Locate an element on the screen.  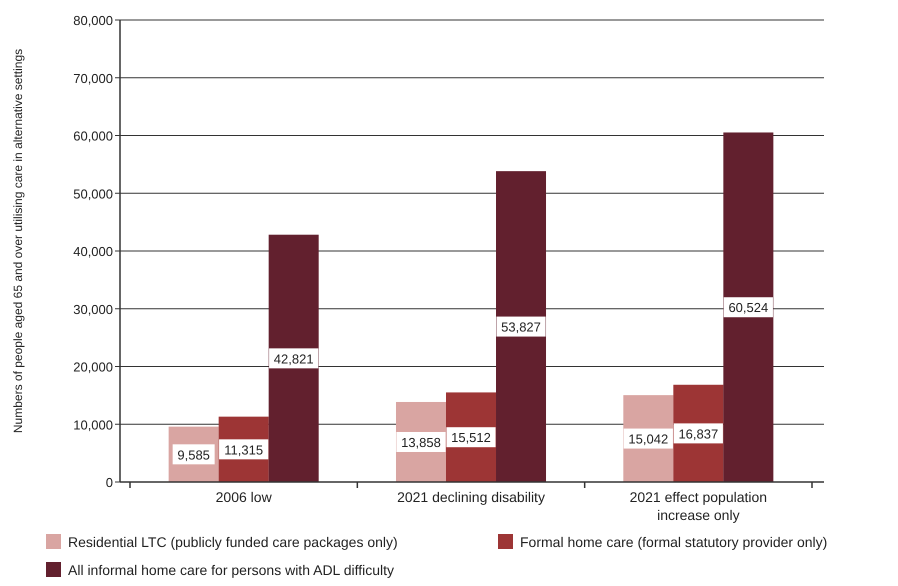
data-label: 53,827 is located at coordinates (521, 327).